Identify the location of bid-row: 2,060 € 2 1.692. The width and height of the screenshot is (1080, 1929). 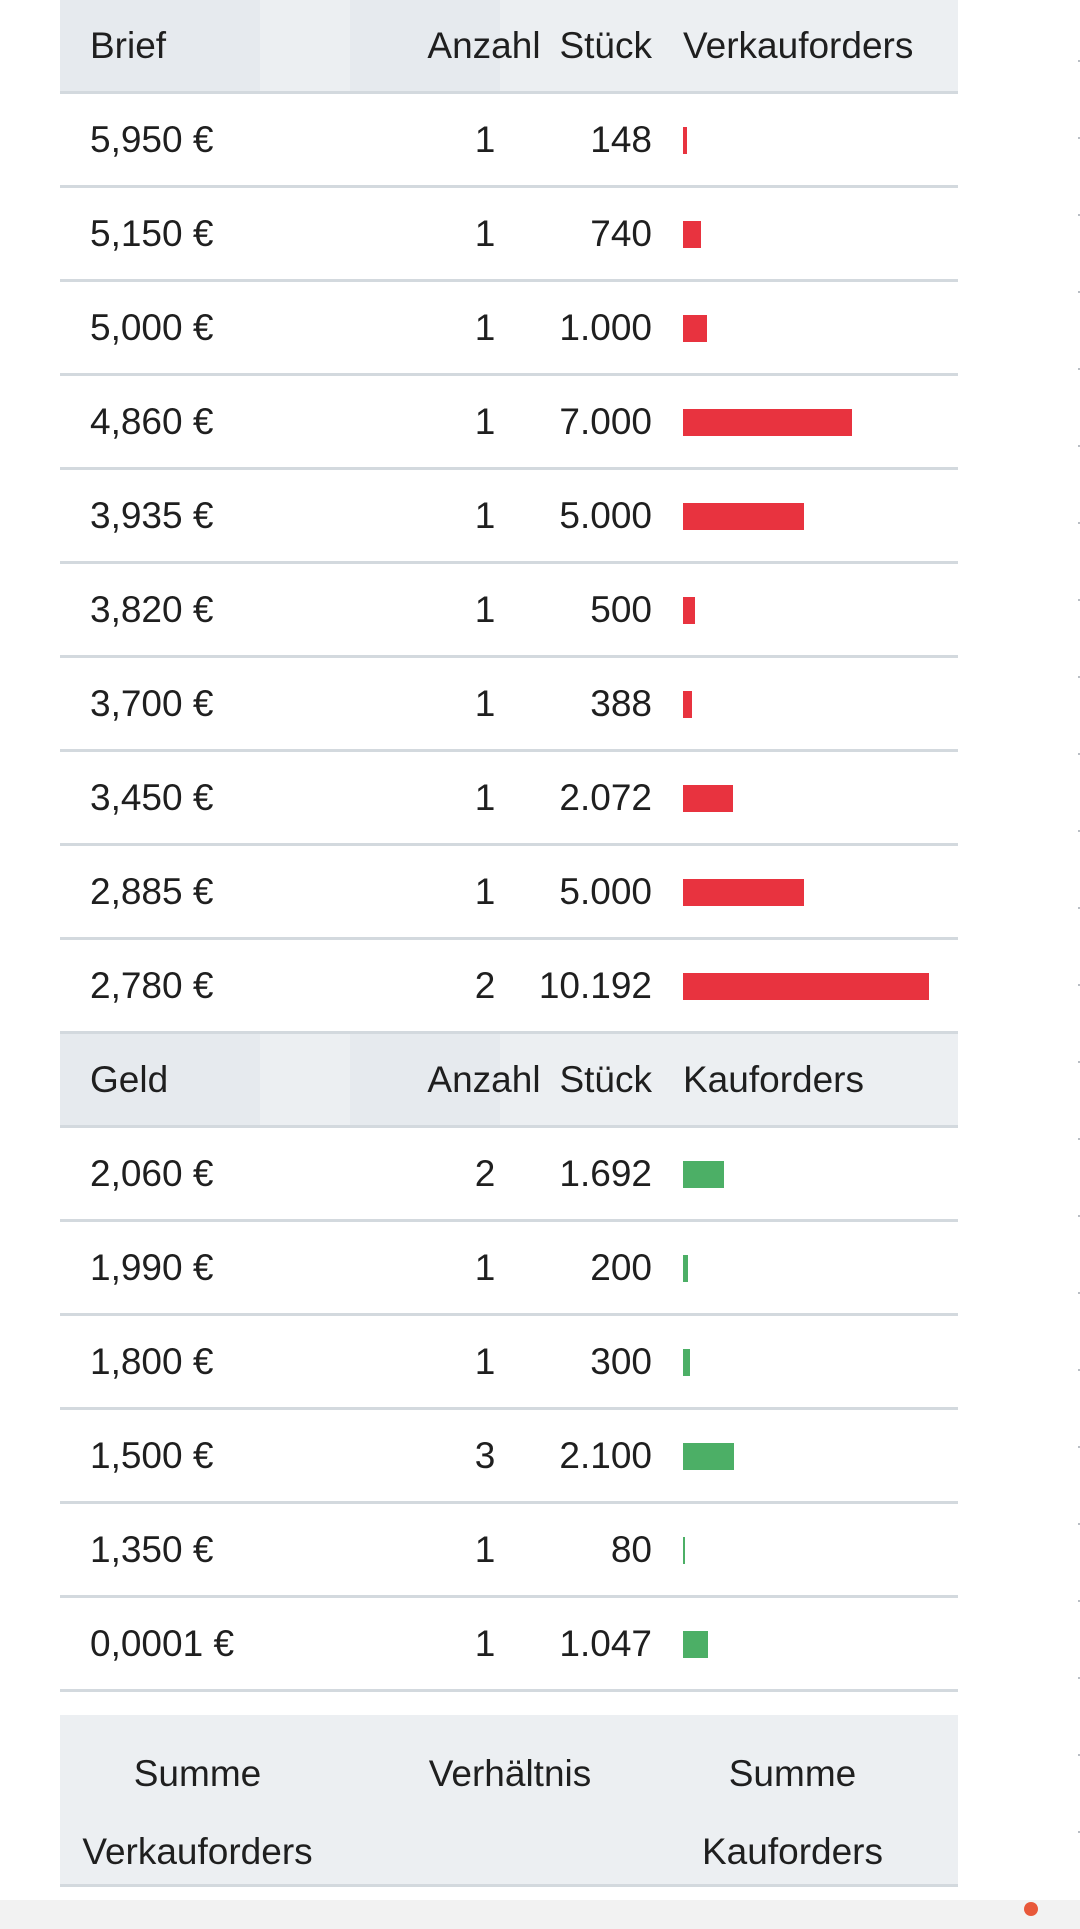
(509, 1175).